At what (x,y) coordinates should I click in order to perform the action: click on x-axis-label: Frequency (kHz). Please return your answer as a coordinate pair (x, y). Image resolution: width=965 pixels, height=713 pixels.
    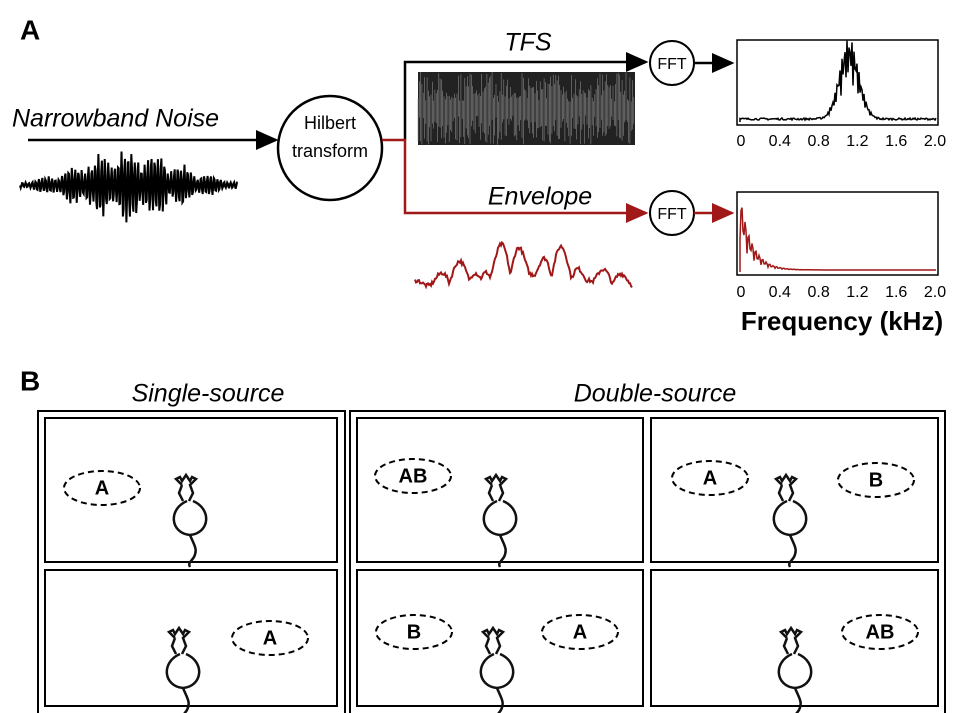
    Looking at the image, I should click on (842, 321).